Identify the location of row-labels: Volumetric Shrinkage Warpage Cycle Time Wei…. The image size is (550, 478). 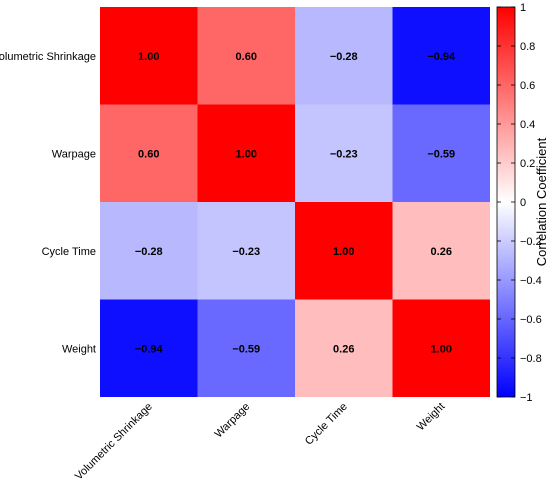
(48, 203).